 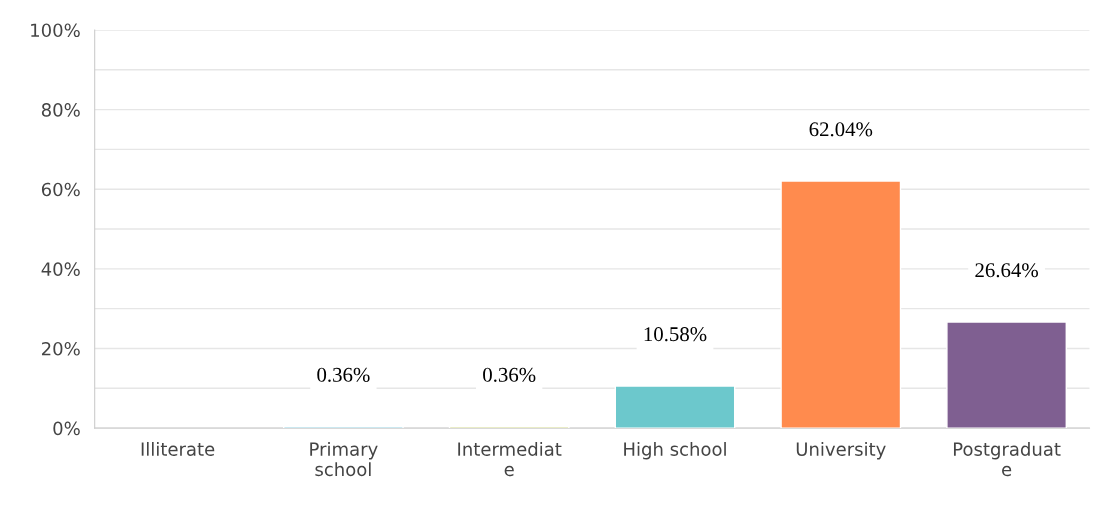 What do you see at coordinates (178, 448) in the screenshot?
I see `x-tick-label: Illiterate` at bounding box center [178, 448].